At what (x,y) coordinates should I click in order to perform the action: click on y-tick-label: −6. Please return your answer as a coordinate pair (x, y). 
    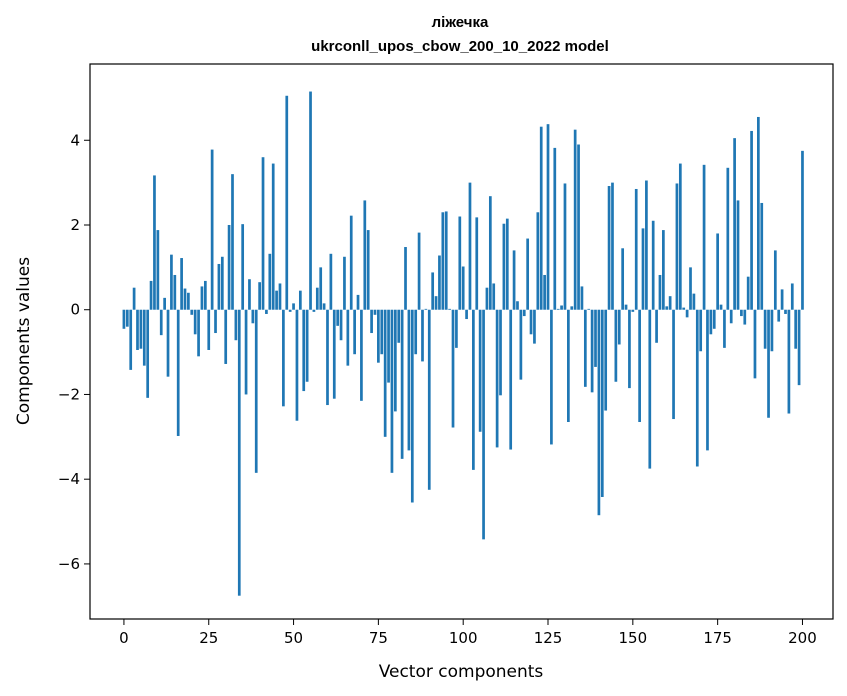
    Looking at the image, I should click on (69, 564).